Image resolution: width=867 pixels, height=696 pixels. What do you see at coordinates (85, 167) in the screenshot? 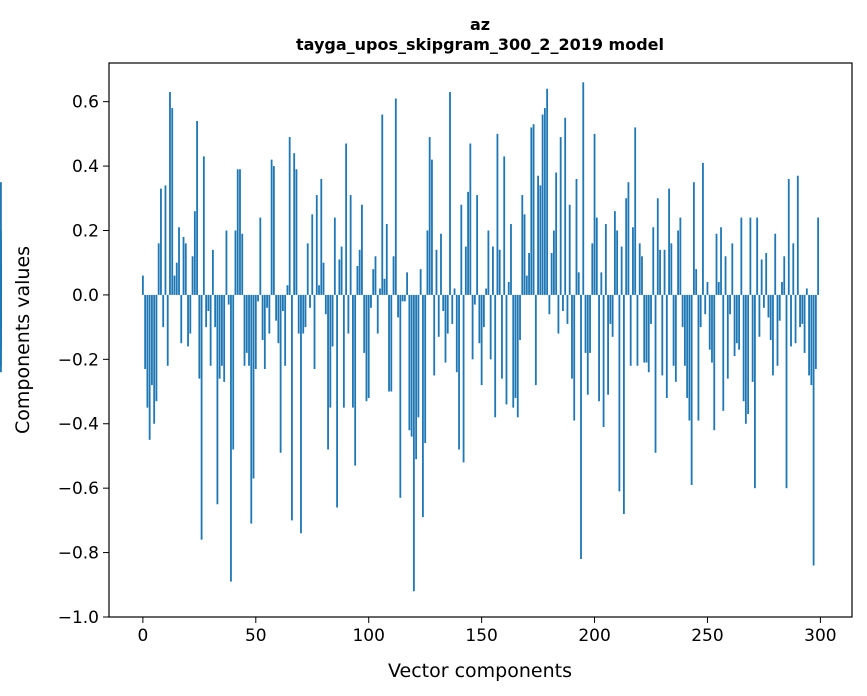
I see `y-tick-label: 0.4` at bounding box center [85, 167].